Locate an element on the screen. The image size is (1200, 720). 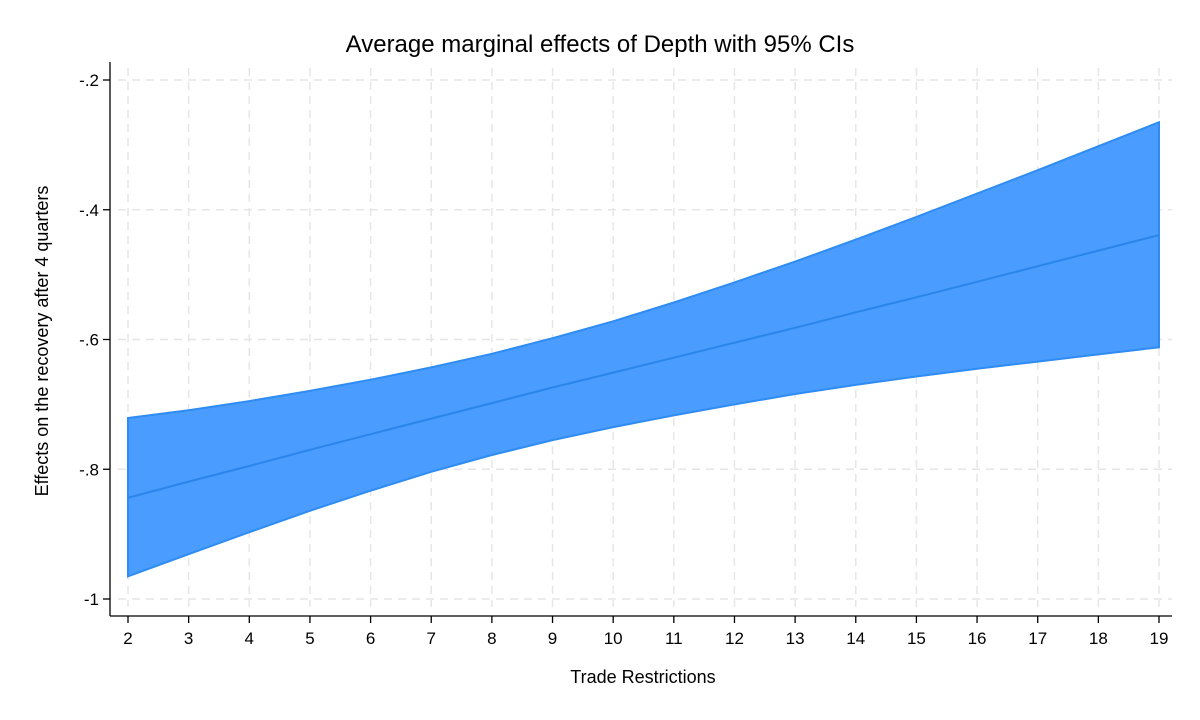
x-tick-label: 8 is located at coordinates (491, 638).